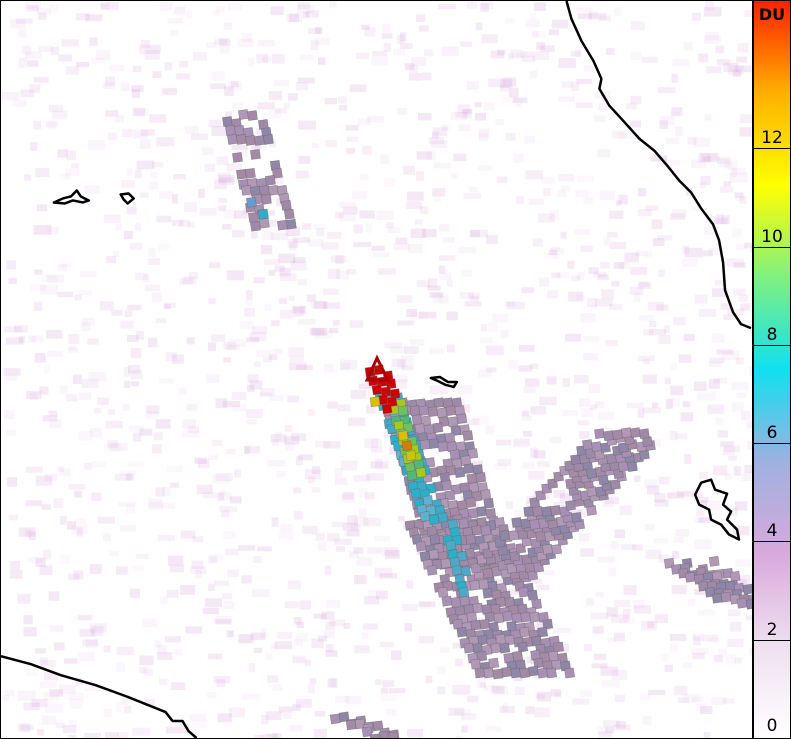 The height and width of the screenshot is (739, 791). Describe the element at coordinates (772, 369) in the screenshot. I see `colorbar: DU 0 2 4 6 8 10 12` at that location.